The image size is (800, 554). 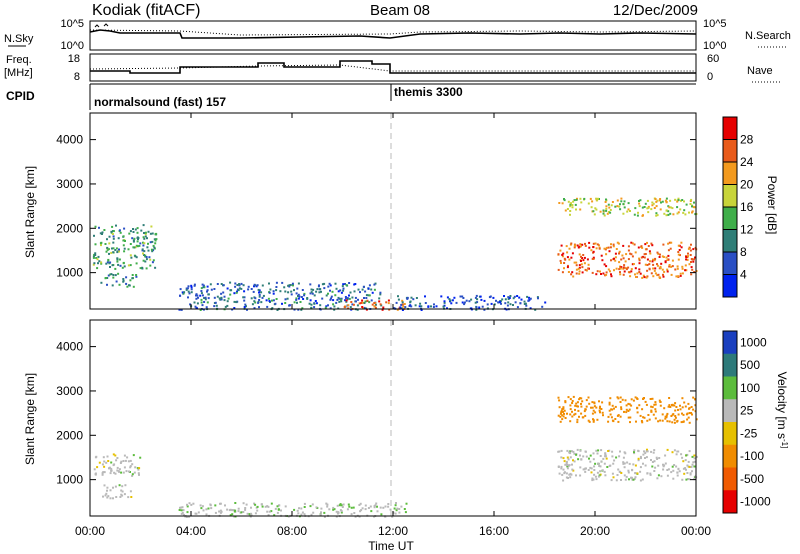 What do you see at coordinates (90, 531) in the screenshot?
I see `x-tick-label: 00:00` at bounding box center [90, 531].